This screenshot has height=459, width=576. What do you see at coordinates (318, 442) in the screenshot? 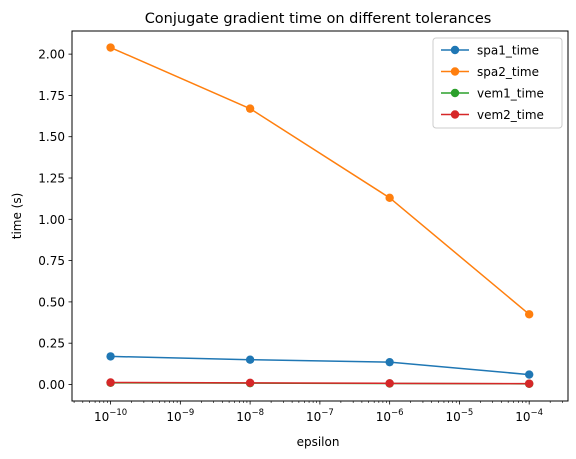
I see `x-axis-title: epsilon` at bounding box center [318, 442].